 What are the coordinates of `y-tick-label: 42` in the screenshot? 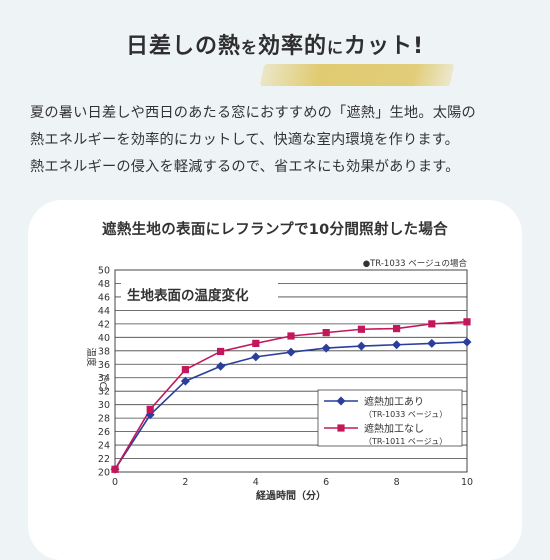 It's located at (104, 324).